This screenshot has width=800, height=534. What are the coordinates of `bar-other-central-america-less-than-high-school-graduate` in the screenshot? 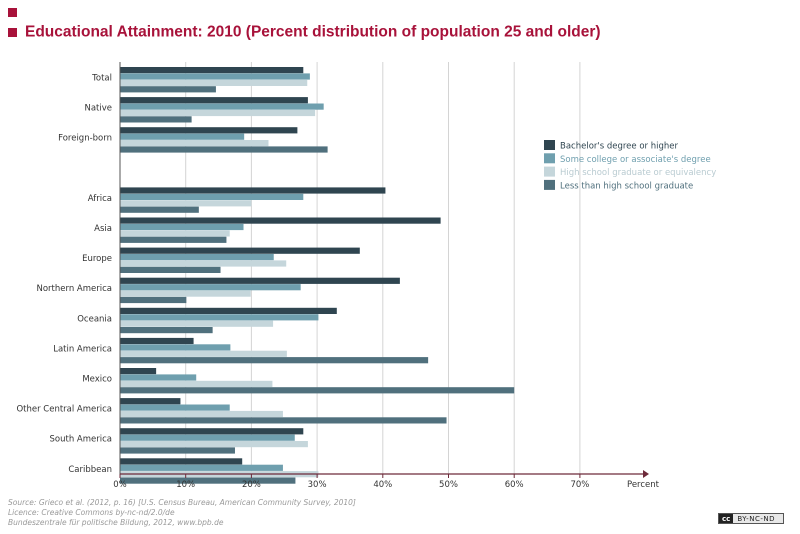 It's located at (283, 420).